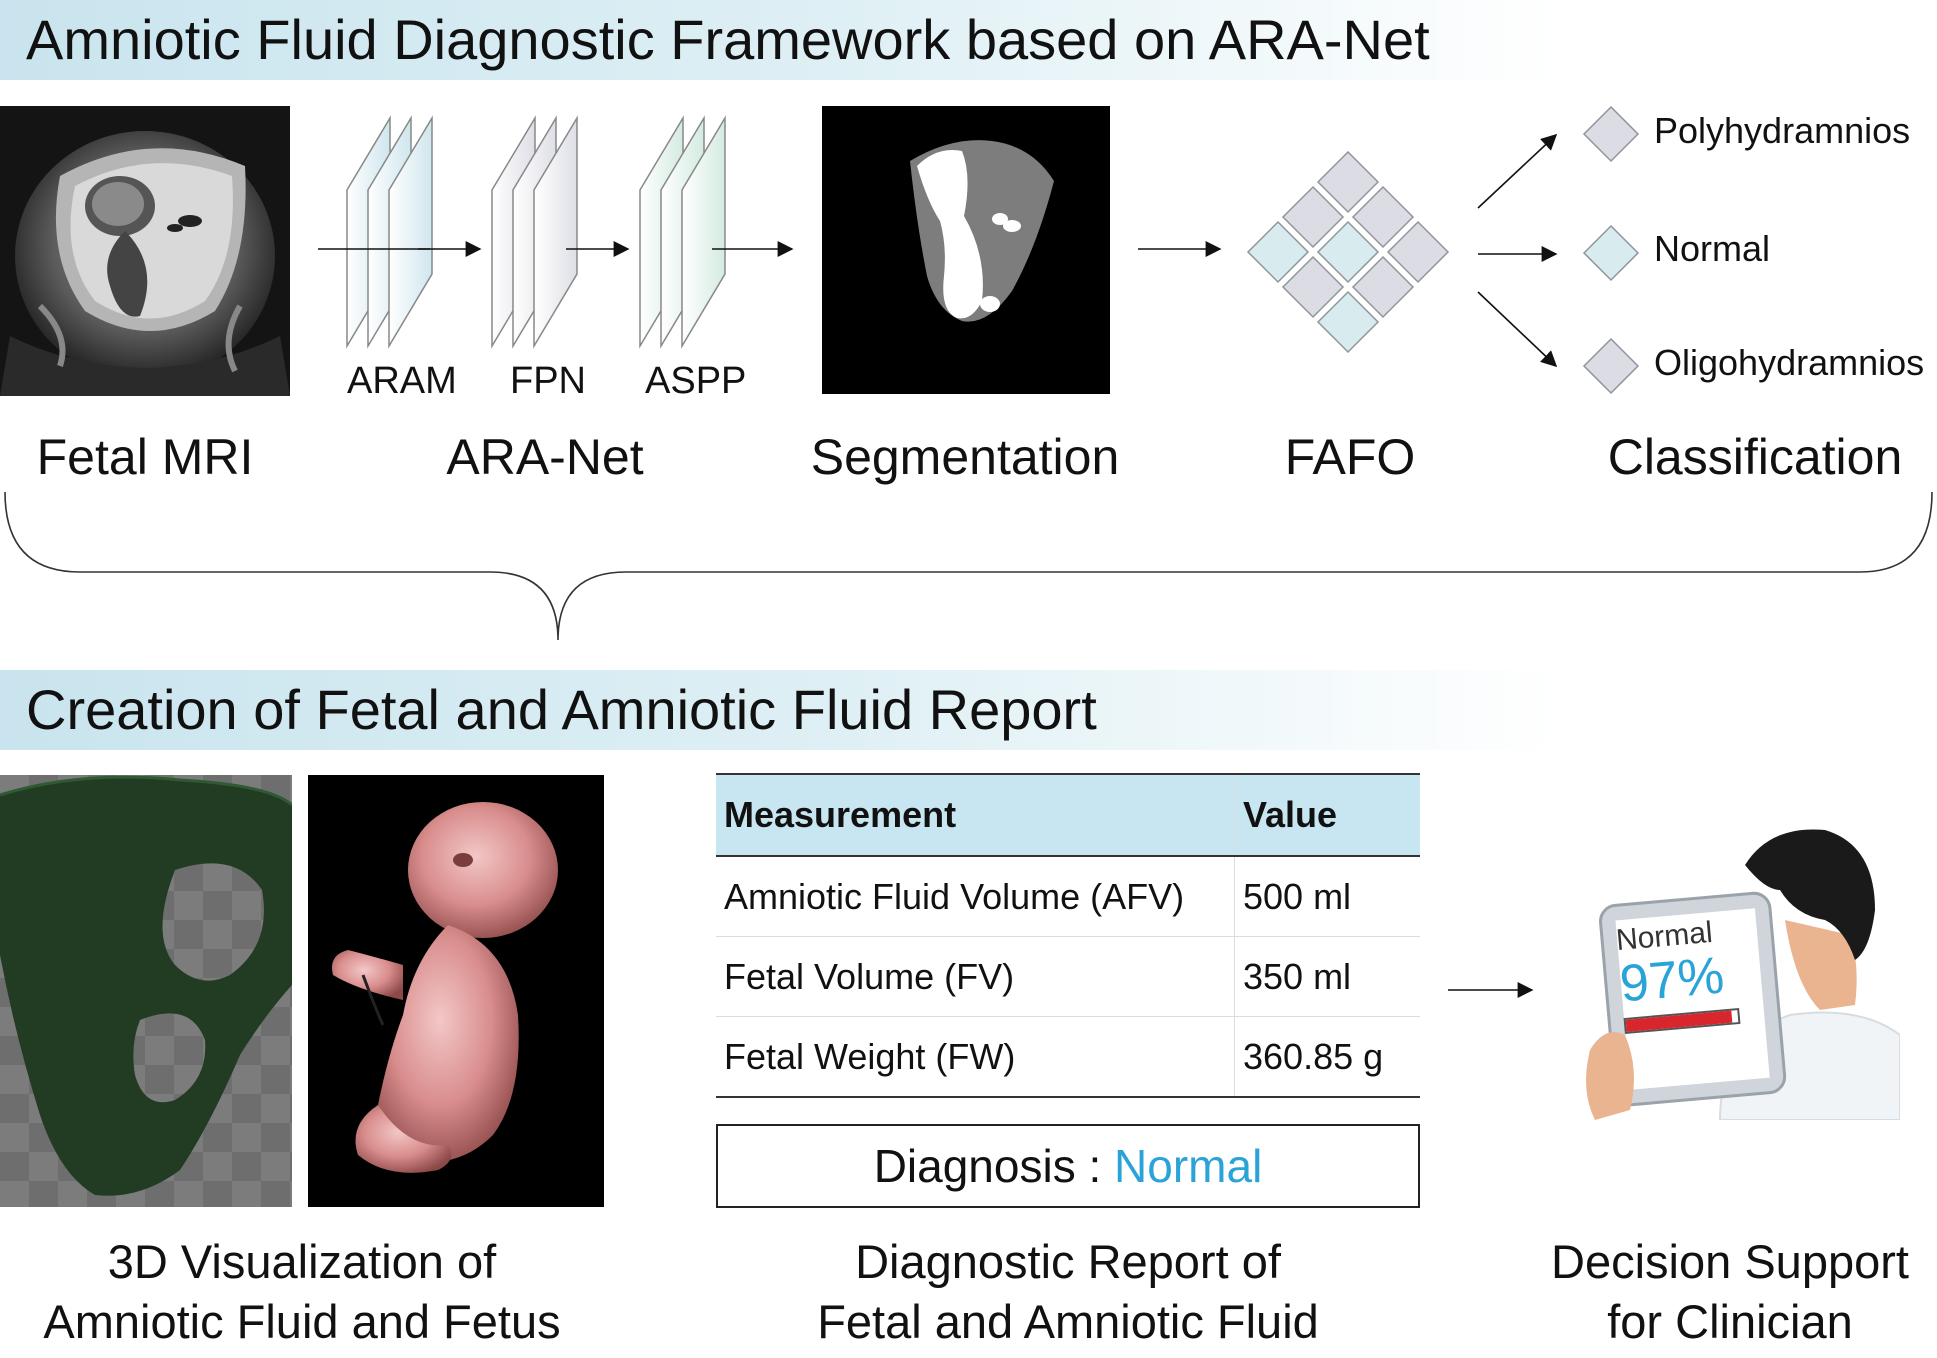  Describe the element at coordinates (1730, 1261) in the screenshot. I see `caption-line: Decision Support` at that location.